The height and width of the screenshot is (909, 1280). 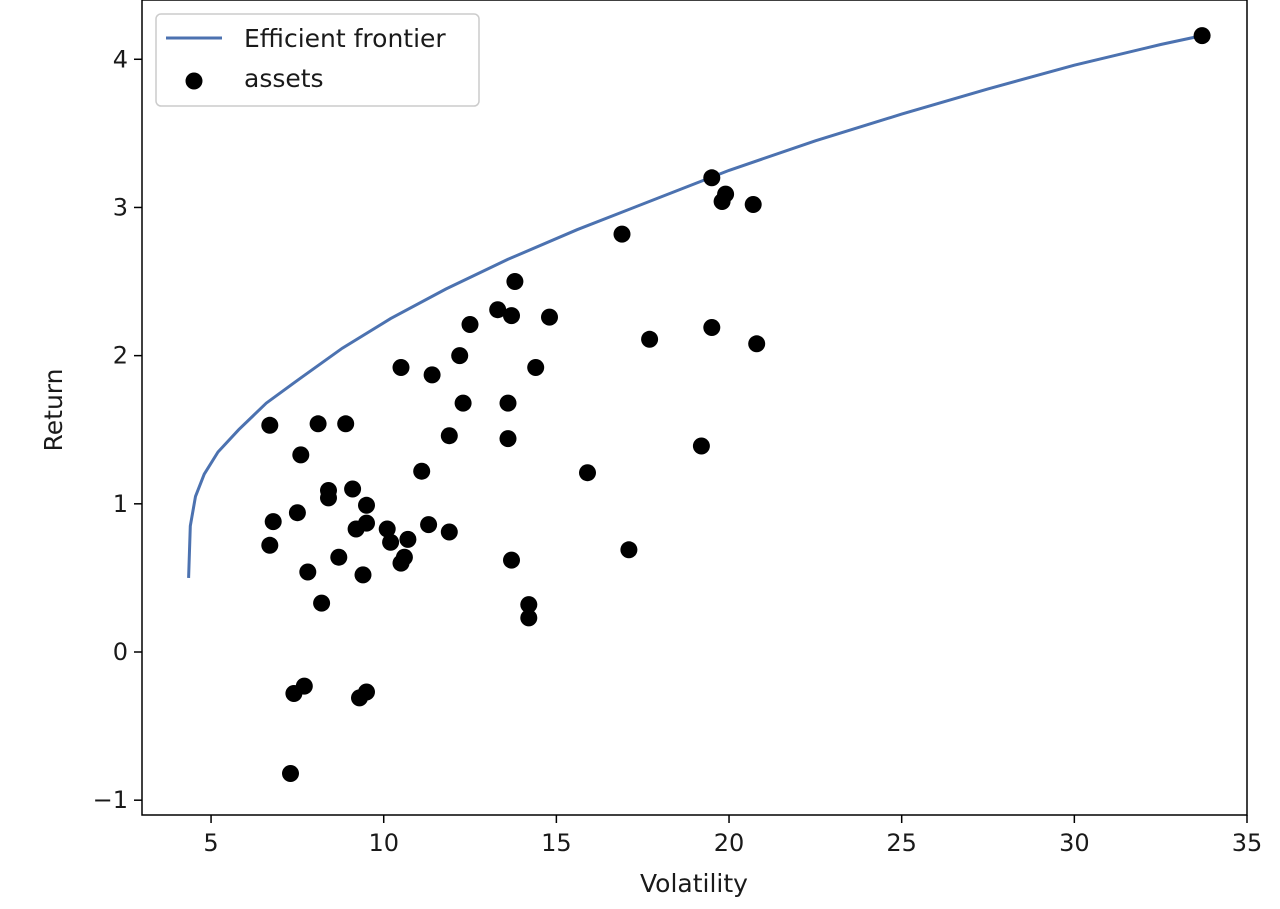 I want to click on y-tick-label: 3, so click(x=120, y=207).